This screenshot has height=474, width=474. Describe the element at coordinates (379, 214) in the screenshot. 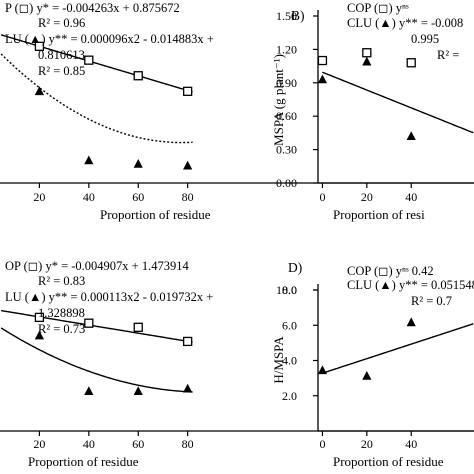

I see `x-axis-title: Proportion of resi` at that location.